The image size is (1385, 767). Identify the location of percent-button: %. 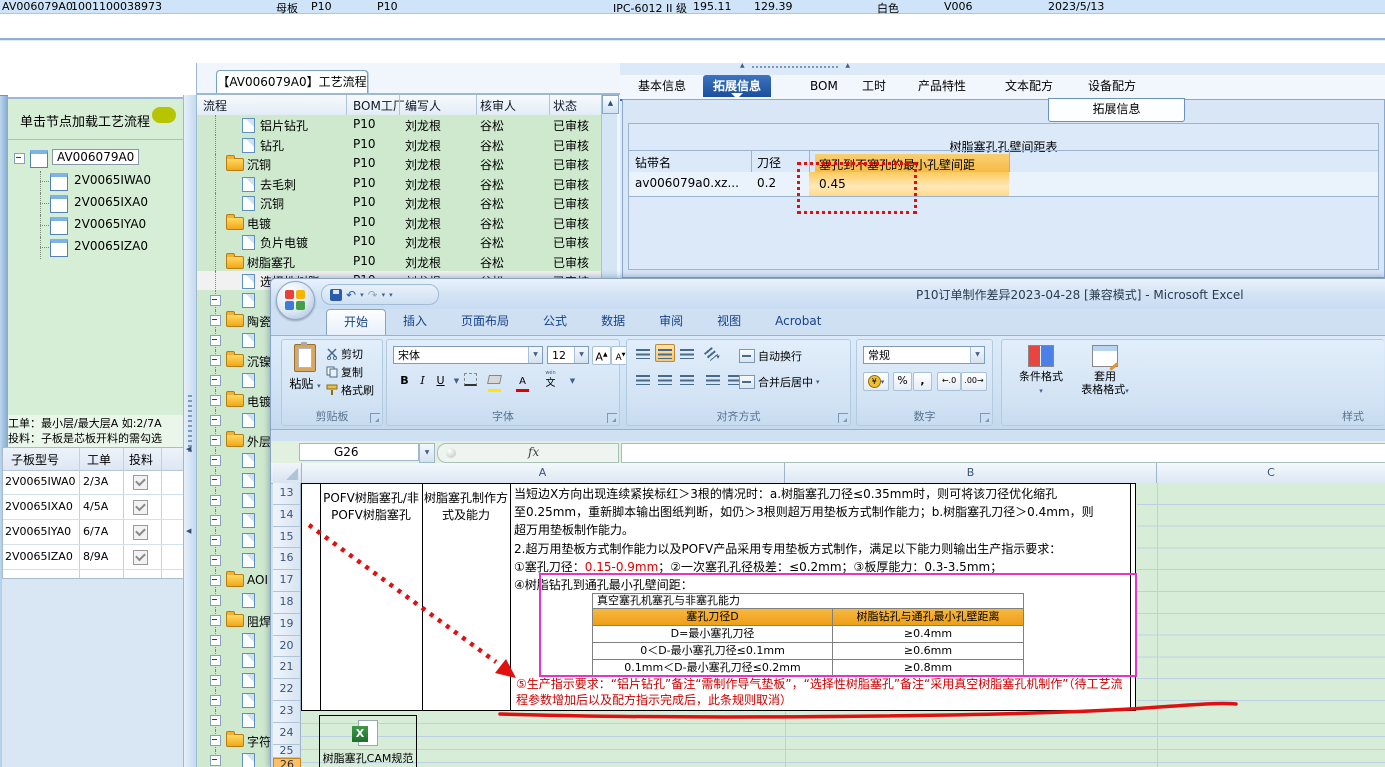
(902, 381).